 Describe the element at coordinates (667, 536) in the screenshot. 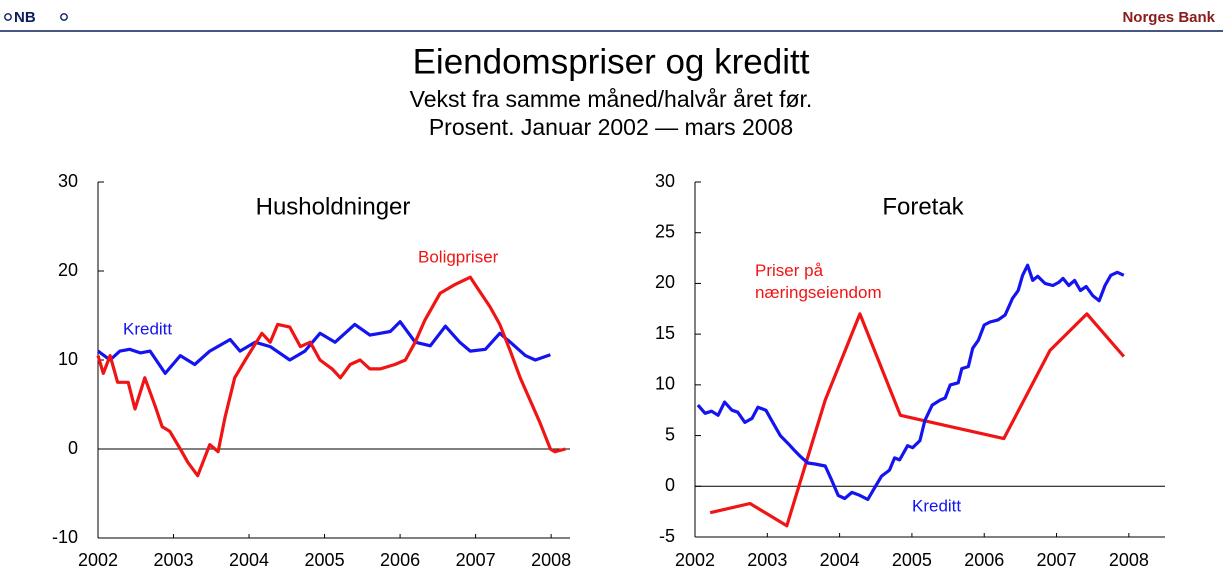

I see `y-tick-label: -5` at that location.